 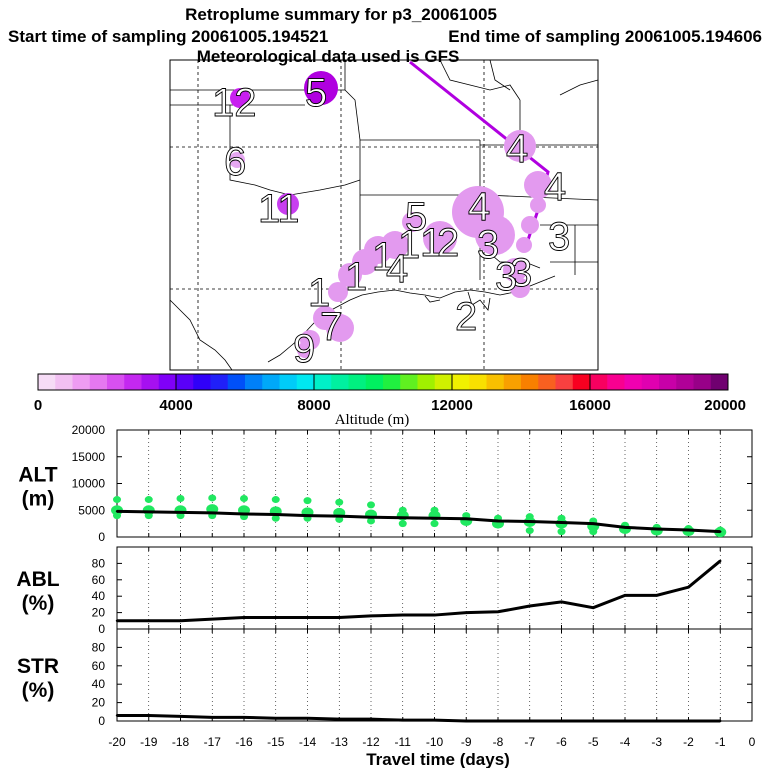 I want to click on y-tick-label: 40, so click(x=99, y=596).